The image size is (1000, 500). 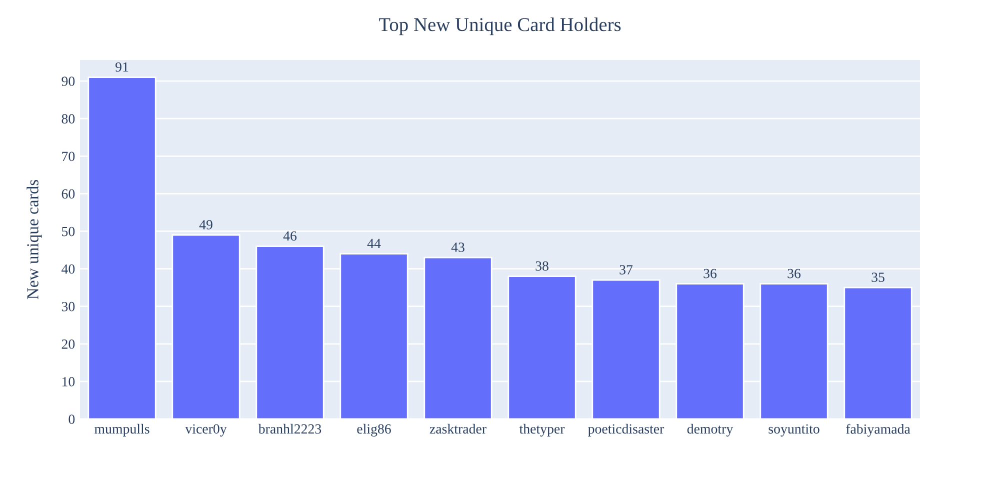 I want to click on x-tick-label: soyuntito, so click(x=794, y=430).